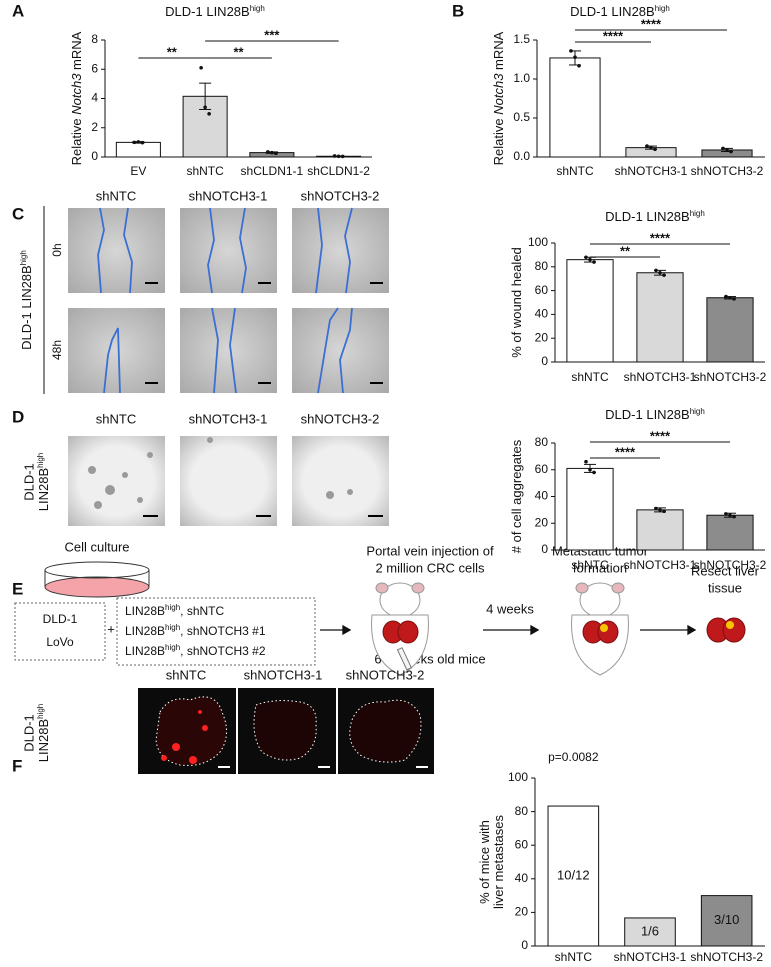  What do you see at coordinates (535, 630) in the screenshot?
I see `arrow-head` at bounding box center [535, 630].